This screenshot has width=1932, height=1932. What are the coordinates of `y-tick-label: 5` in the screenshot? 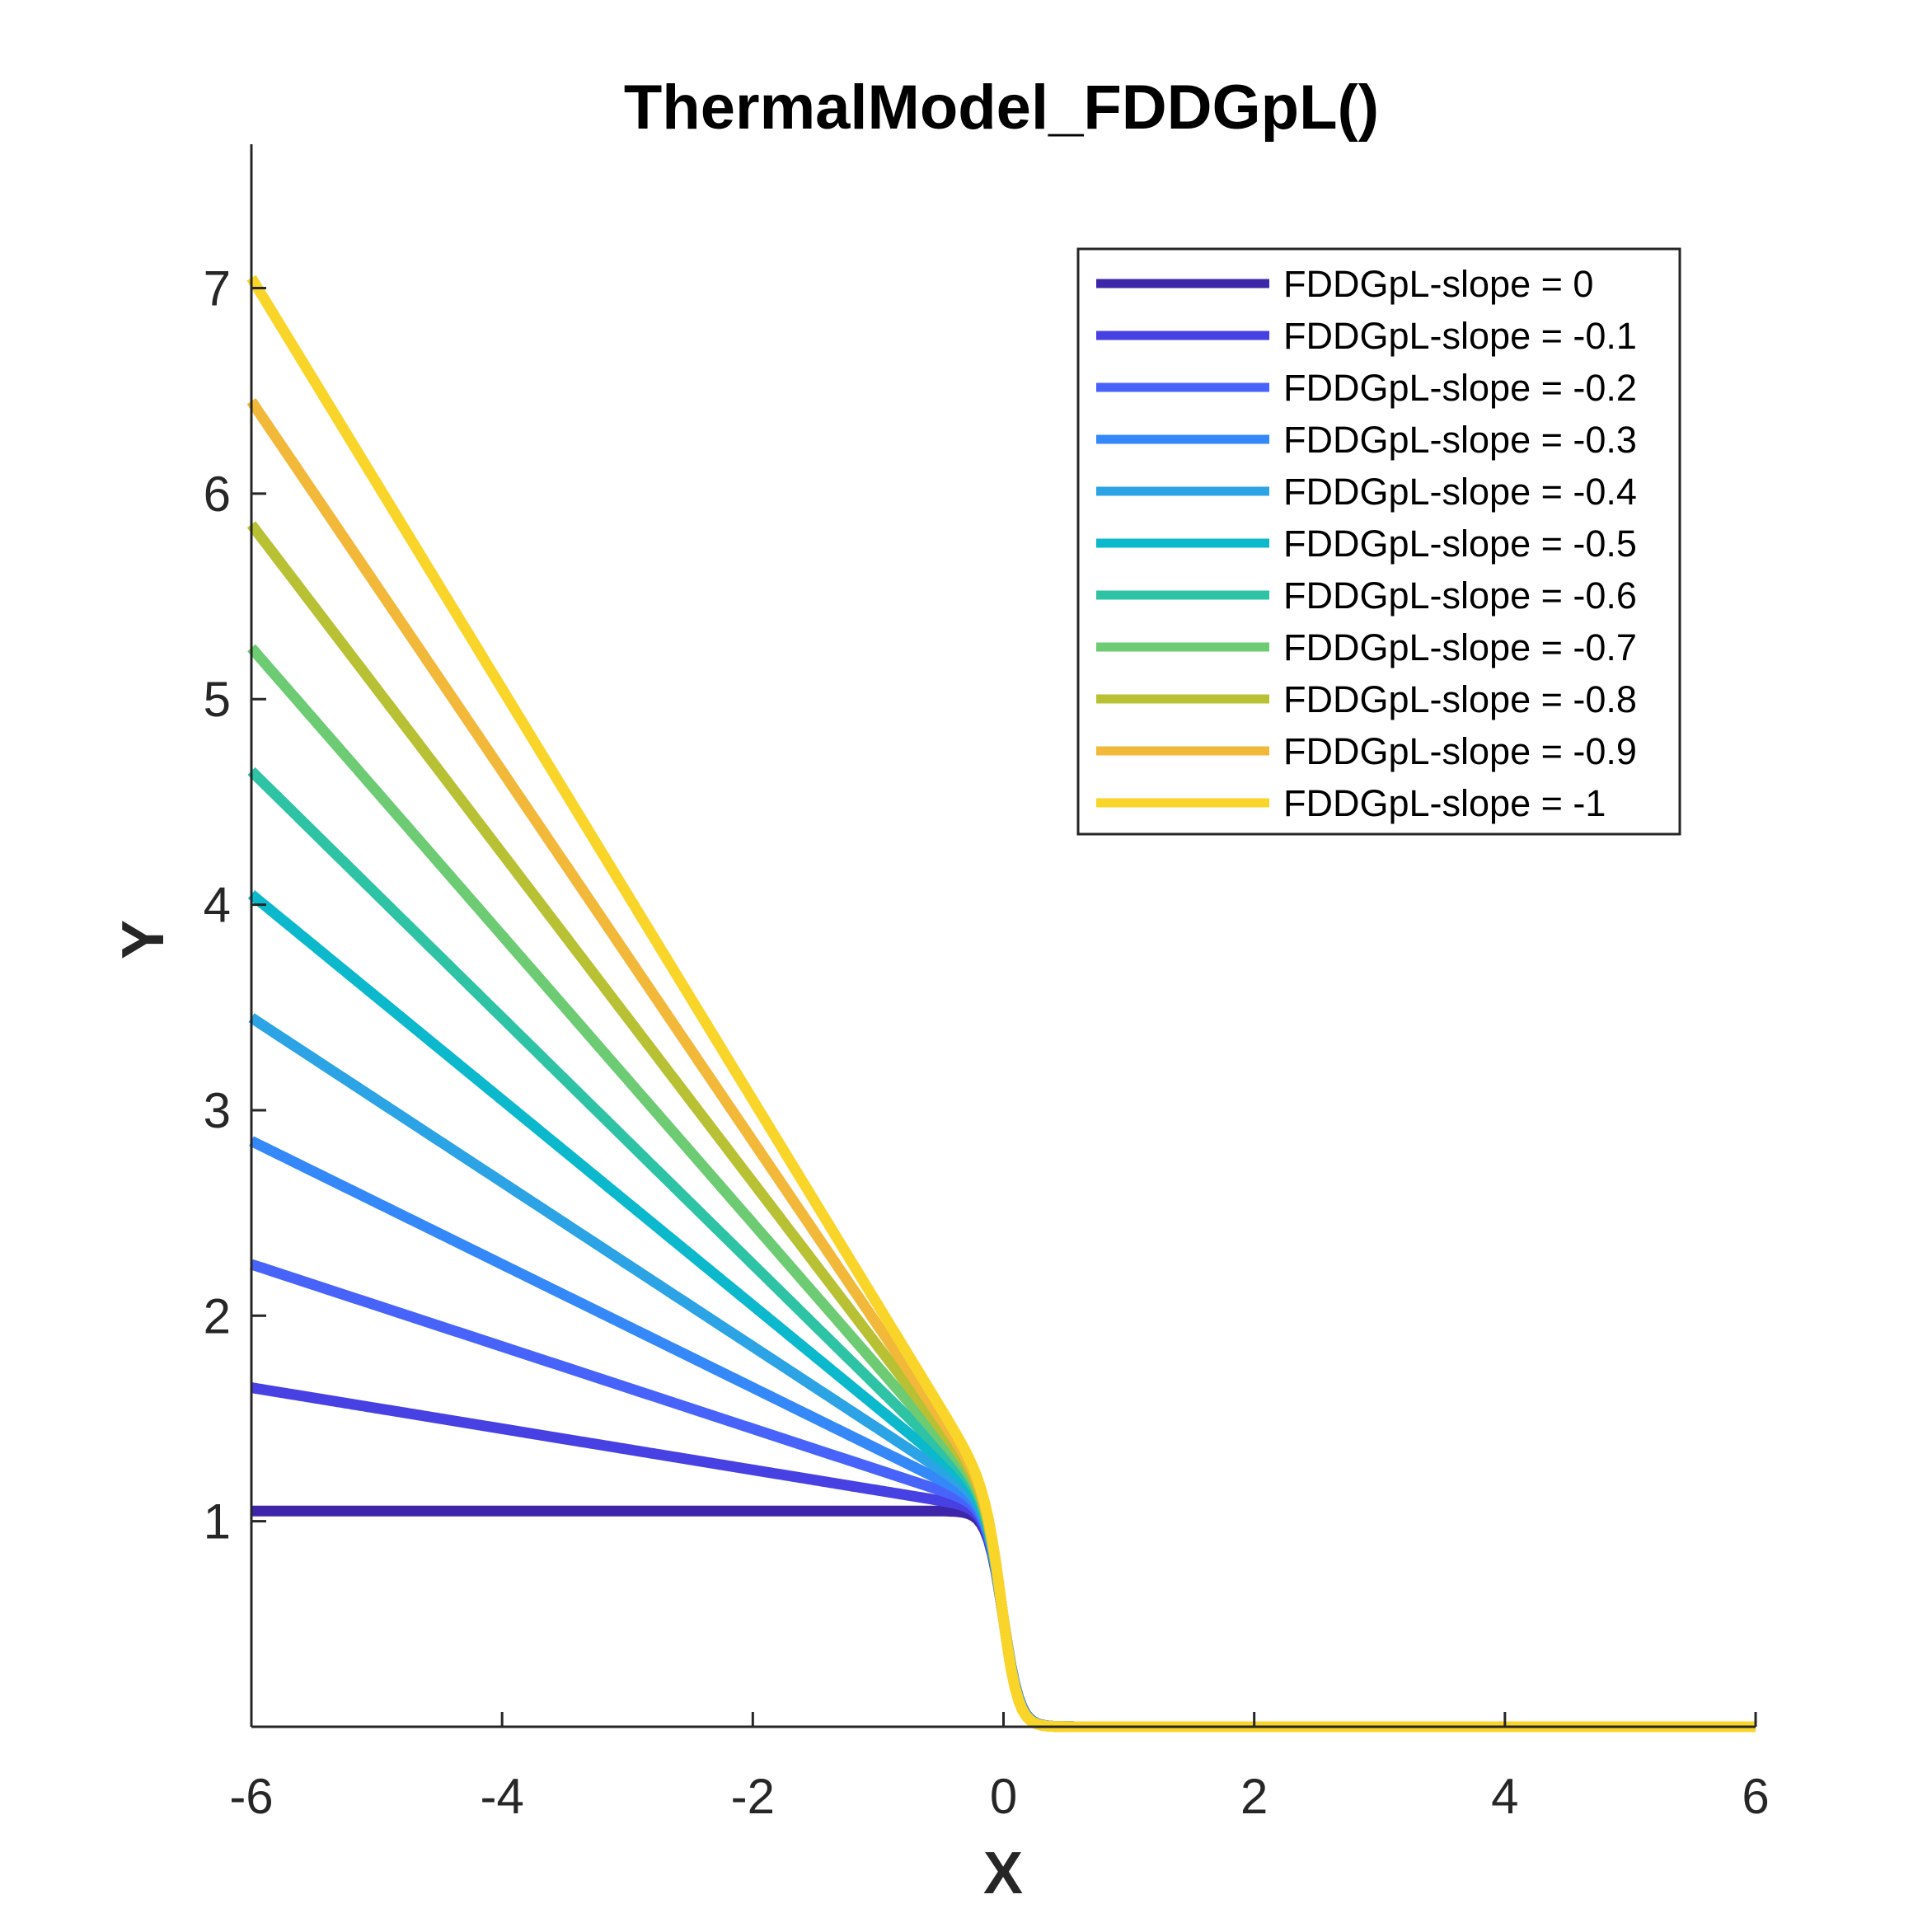 It's located at (217, 699).